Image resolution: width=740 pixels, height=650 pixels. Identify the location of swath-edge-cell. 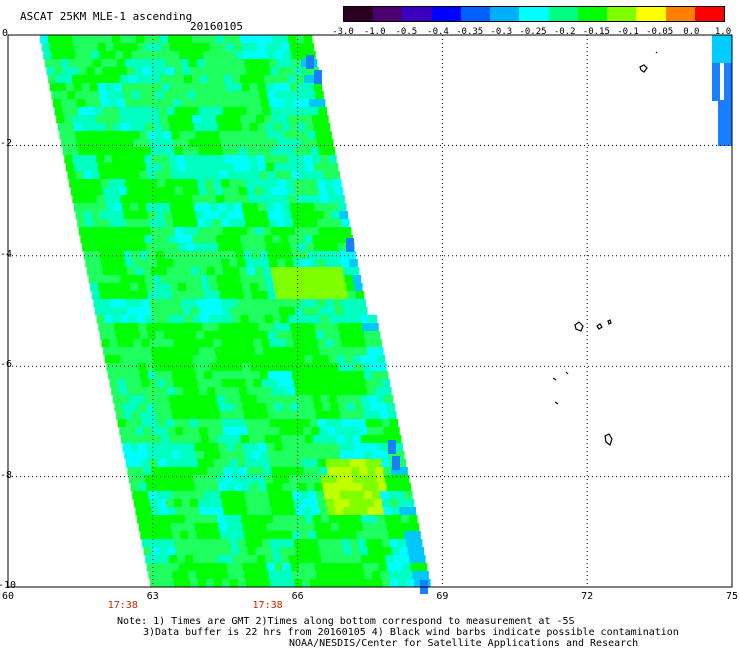
(396, 463).